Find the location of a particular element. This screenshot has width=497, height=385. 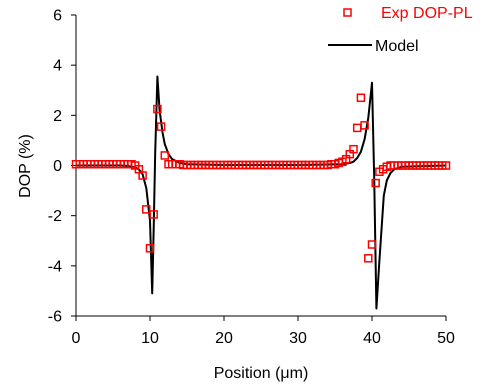

legend-label-model: Model is located at coordinates (397, 46).